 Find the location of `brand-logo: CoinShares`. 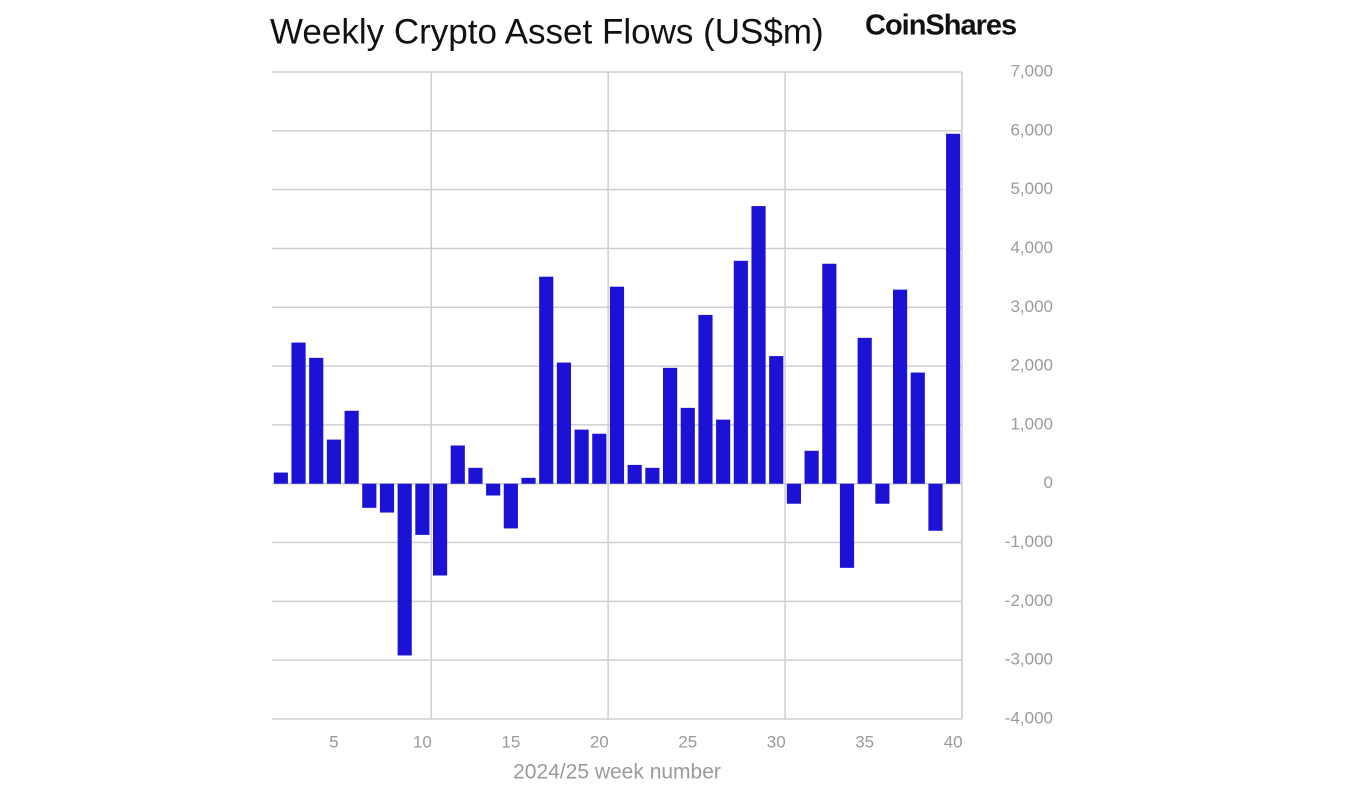

brand-logo: CoinShares is located at coordinates (940, 26).